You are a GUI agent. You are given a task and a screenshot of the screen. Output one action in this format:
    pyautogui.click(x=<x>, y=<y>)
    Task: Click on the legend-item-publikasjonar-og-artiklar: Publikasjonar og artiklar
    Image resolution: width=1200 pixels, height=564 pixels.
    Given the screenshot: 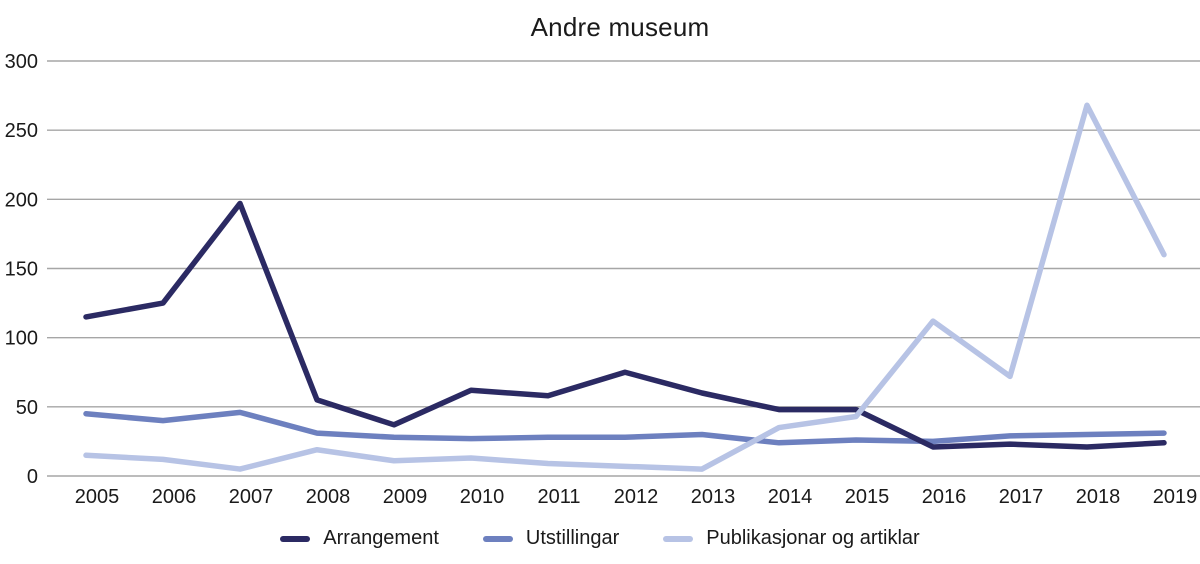 What is the action you would take?
    pyautogui.click(x=791, y=538)
    